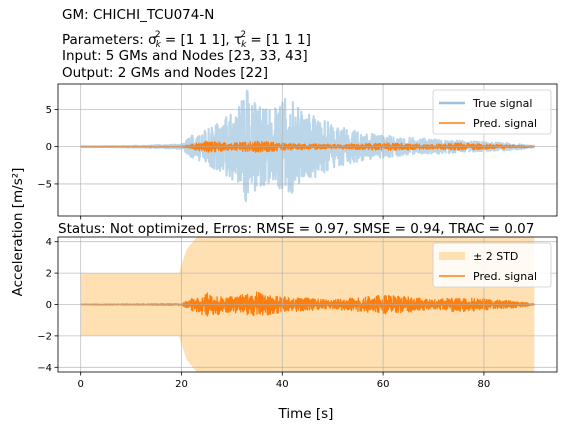 The height and width of the screenshot is (425, 566). Describe the element at coordinates (44, 184) in the screenshot. I see `y-tick-label: −5` at that location.